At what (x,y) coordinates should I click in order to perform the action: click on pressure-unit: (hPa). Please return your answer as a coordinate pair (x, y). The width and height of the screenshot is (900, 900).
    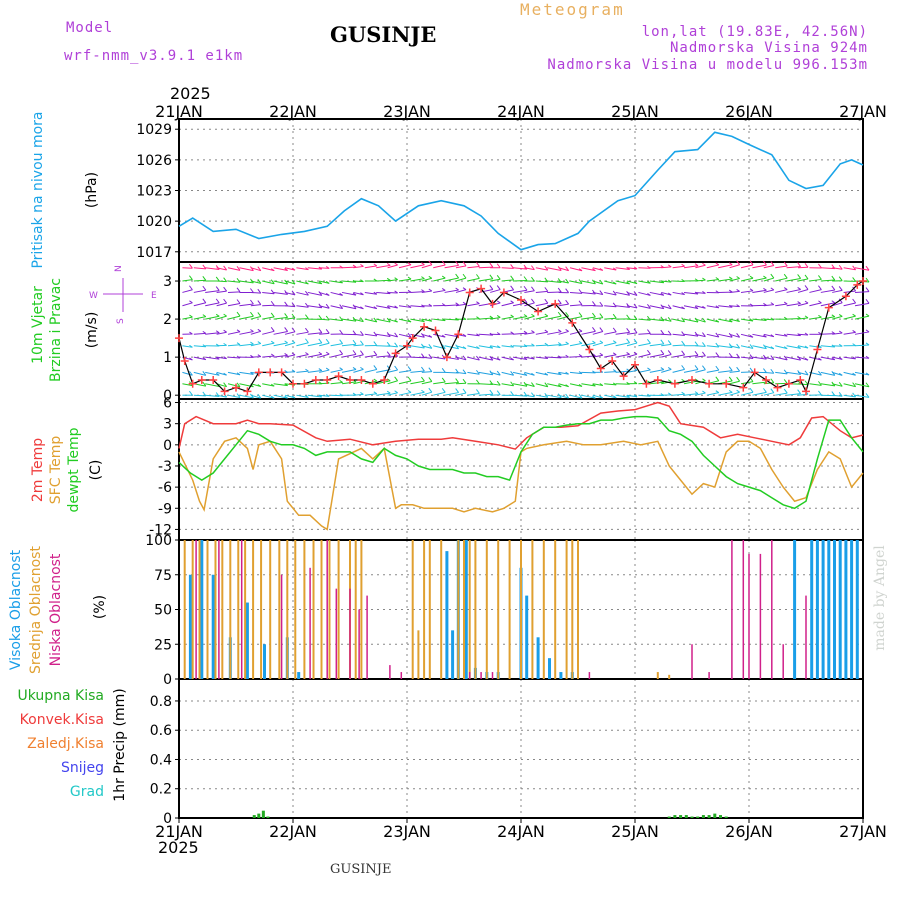
    Looking at the image, I should click on (92, 190).